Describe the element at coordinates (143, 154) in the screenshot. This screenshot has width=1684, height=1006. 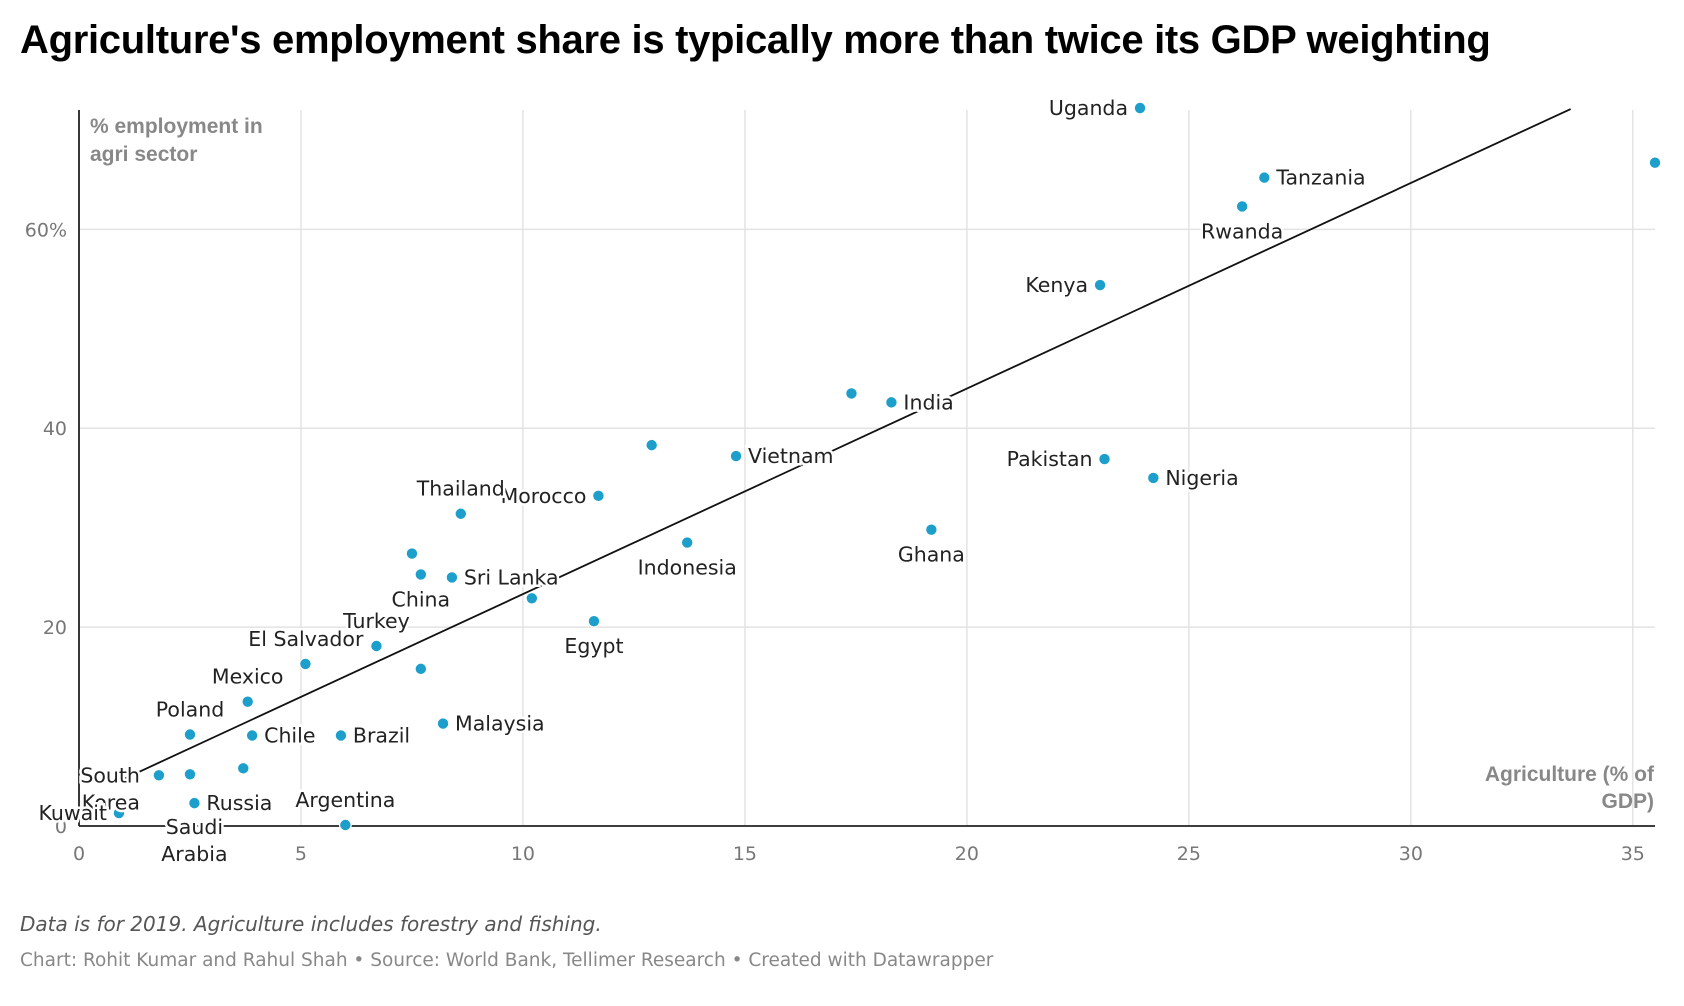
I see `y-axis-title-line2: agri sector` at that location.